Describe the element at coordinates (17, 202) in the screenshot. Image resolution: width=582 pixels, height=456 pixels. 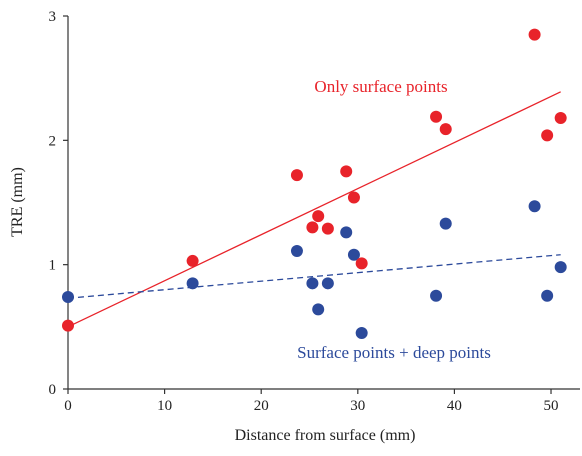
I see `y-axis-label: TRE (mm)` at that location.